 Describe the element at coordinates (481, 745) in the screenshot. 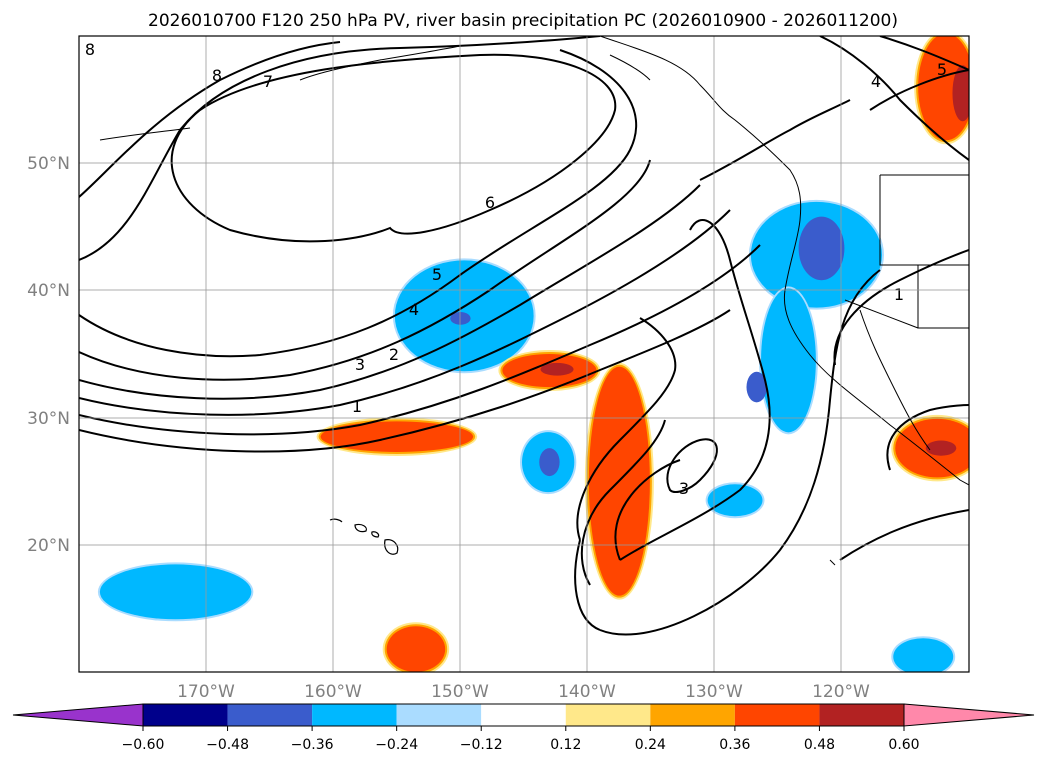

I see `colorbar-tick-label: −0.12` at that location.